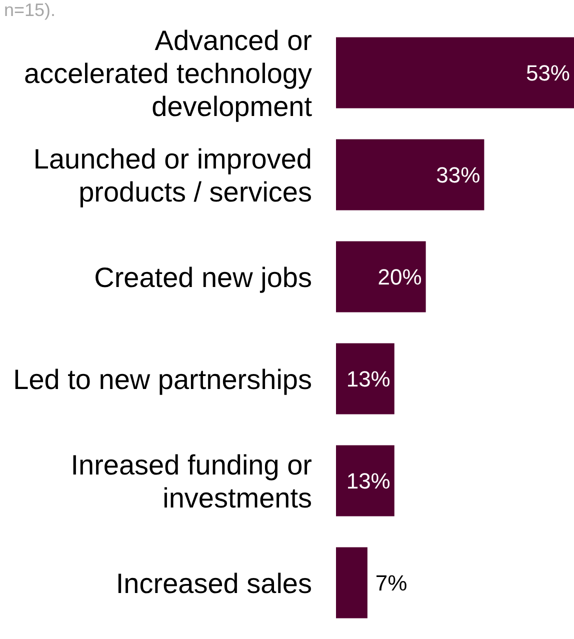 This screenshot has height=639, width=574. What do you see at coordinates (400, 277) in the screenshot?
I see `data-label: 20%` at bounding box center [400, 277].